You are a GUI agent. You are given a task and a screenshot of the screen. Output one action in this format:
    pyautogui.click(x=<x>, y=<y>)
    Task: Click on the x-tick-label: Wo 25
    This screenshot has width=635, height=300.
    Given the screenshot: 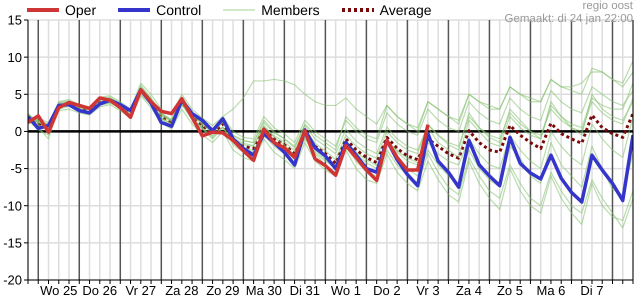 What is the action you would take?
    pyautogui.click(x=59, y=290)
    